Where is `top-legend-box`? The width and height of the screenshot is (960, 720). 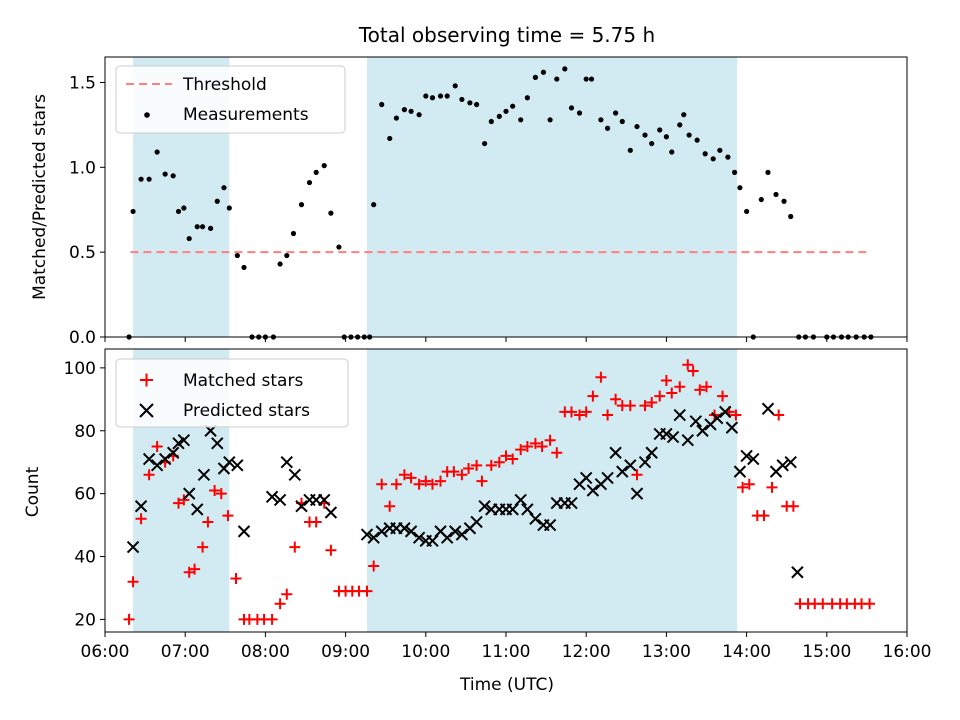
top-legend-box is located at coordinates (230, 99).